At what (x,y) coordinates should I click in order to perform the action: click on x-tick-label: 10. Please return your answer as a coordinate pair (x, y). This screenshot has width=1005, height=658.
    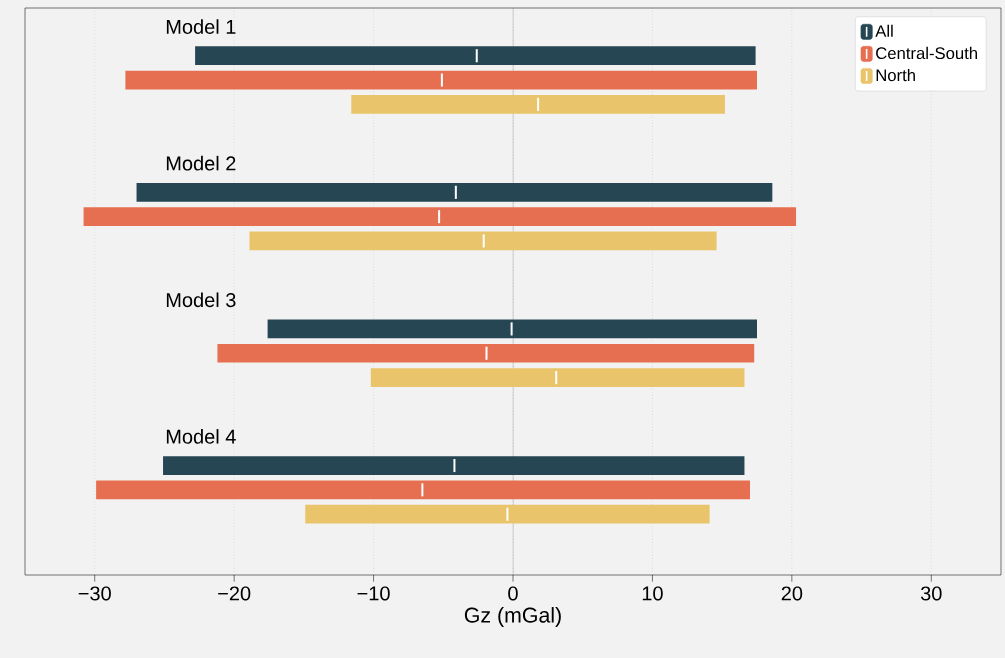
    Looking at the image, I should click on (652, 593).